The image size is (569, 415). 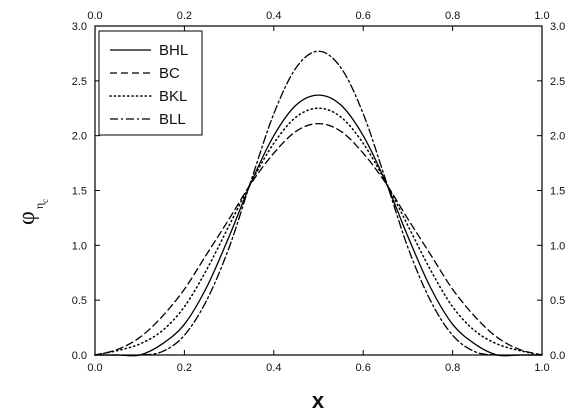 What do you see at coordinates (557, 137) in the screenshot?
I see `y-tick-label-right: 2.0` at bounding box center [557, 137].